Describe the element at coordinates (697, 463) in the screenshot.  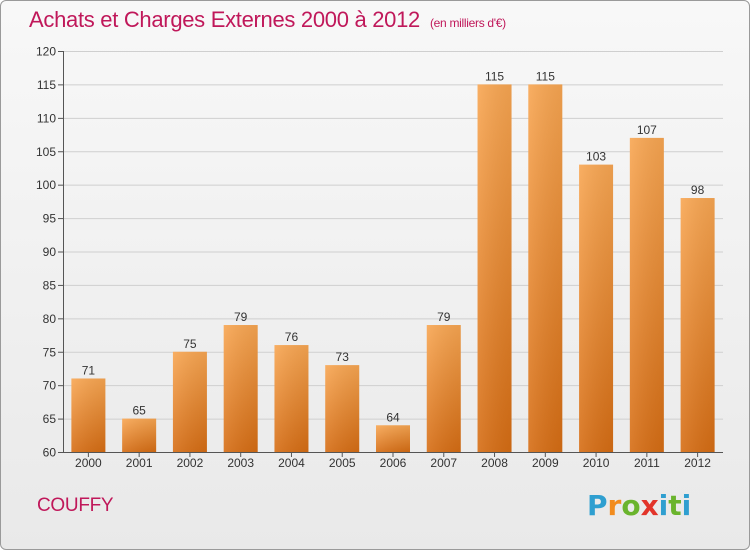
I see `x-tick-label-2012: 2012` at that location.